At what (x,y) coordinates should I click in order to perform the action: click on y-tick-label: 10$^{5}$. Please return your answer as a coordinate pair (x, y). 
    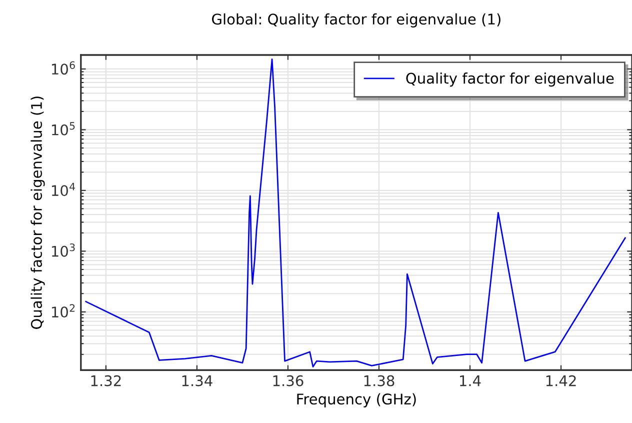
    Looking at the image, I should click on (63, 129).